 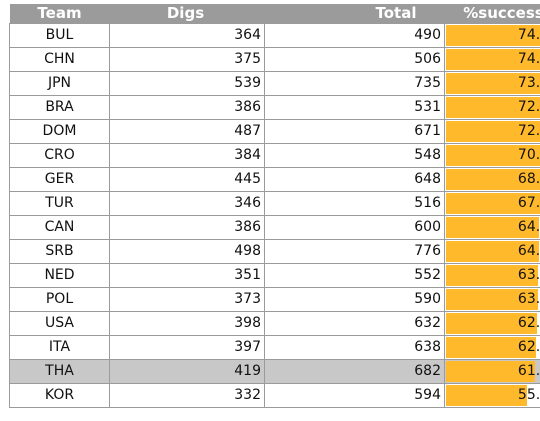 What do you see at coordinates (354, 323) in the screenshot?
I see `total-cell: 632` at bounding box center [354, 323].